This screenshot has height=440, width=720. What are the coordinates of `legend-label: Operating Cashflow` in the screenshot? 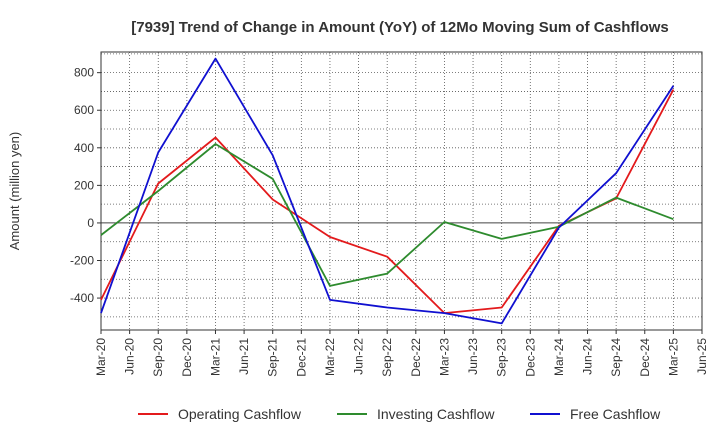 It's located at (240, 414).